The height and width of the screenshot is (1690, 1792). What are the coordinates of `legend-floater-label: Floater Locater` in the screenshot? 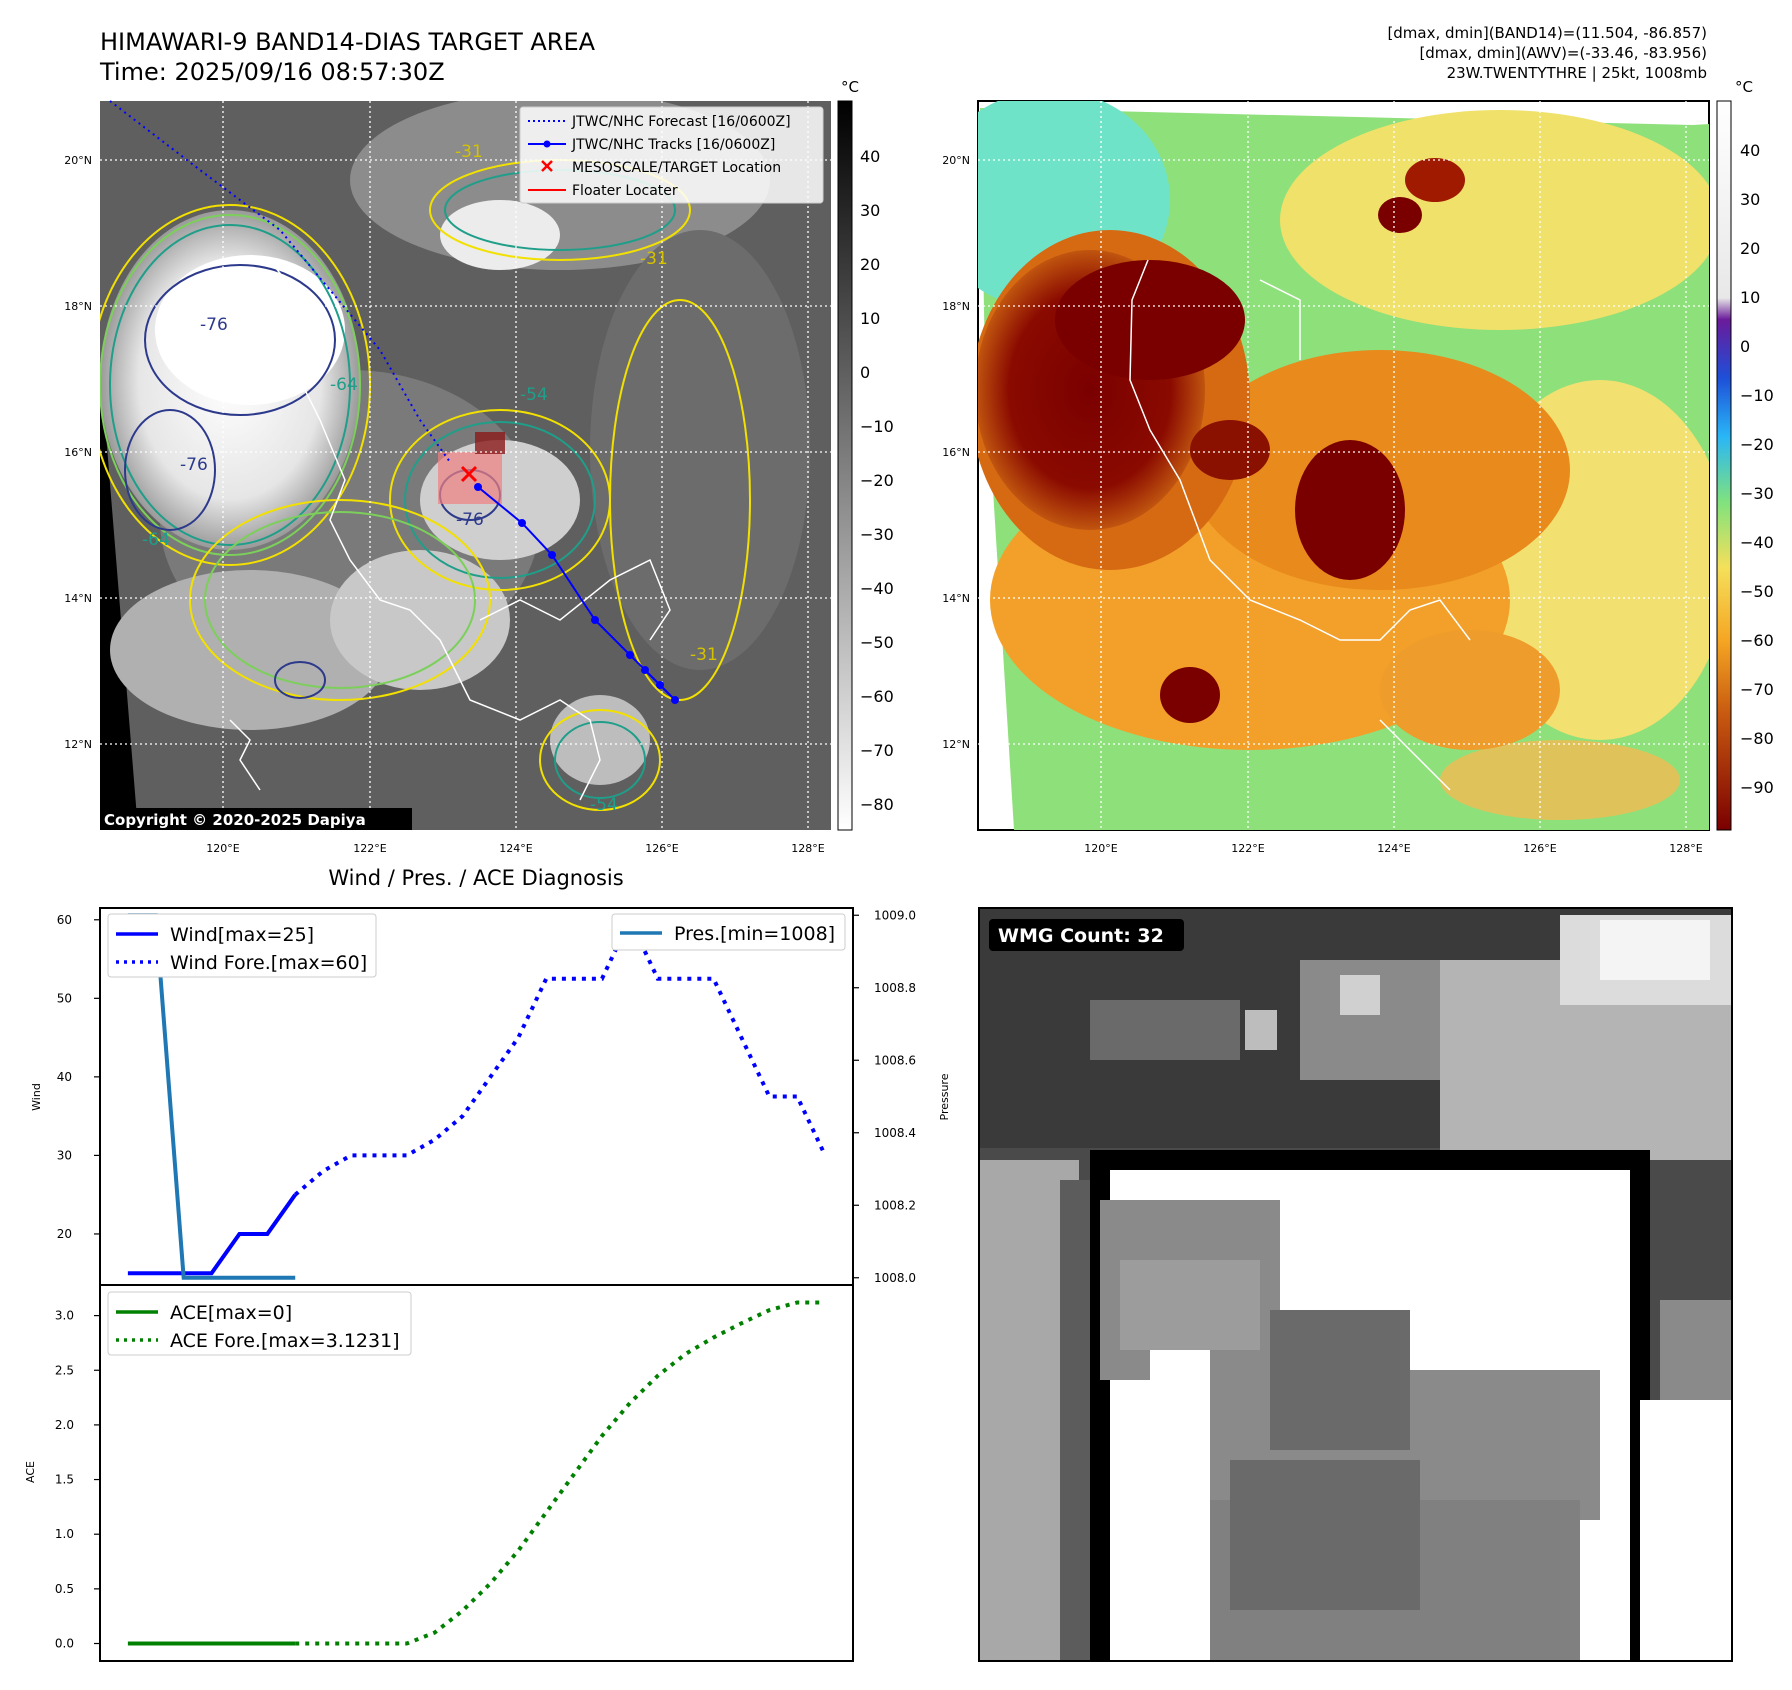 It's located at (625, 191).